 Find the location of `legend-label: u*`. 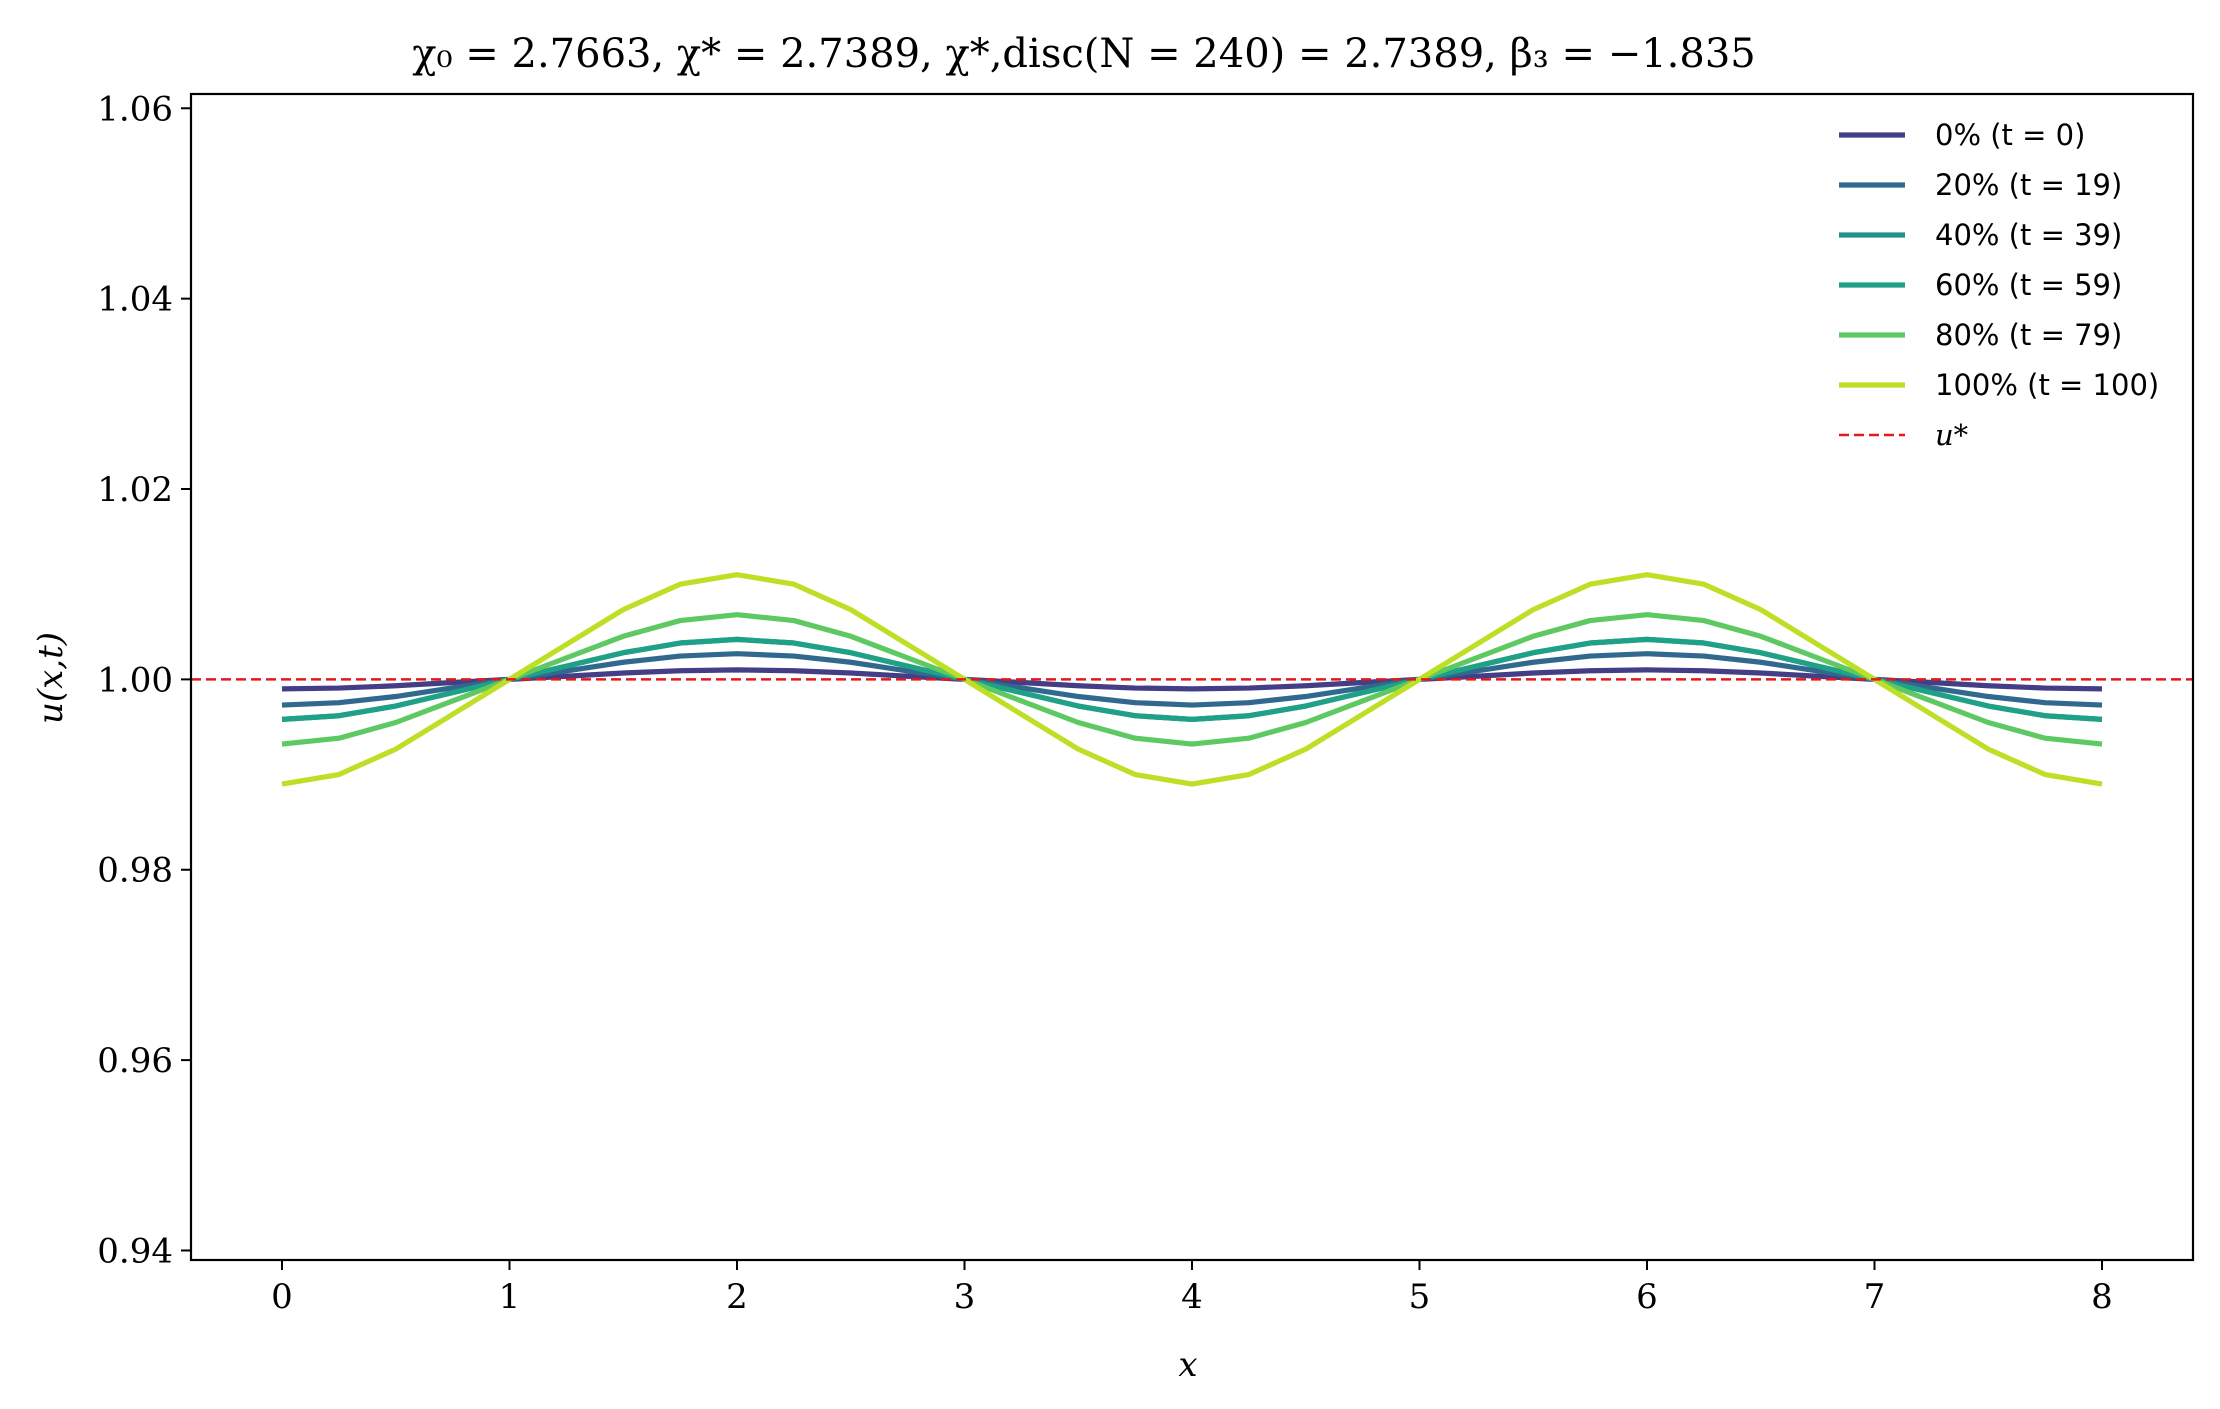

legend-label: u* is located at coordinates (1952, 435).